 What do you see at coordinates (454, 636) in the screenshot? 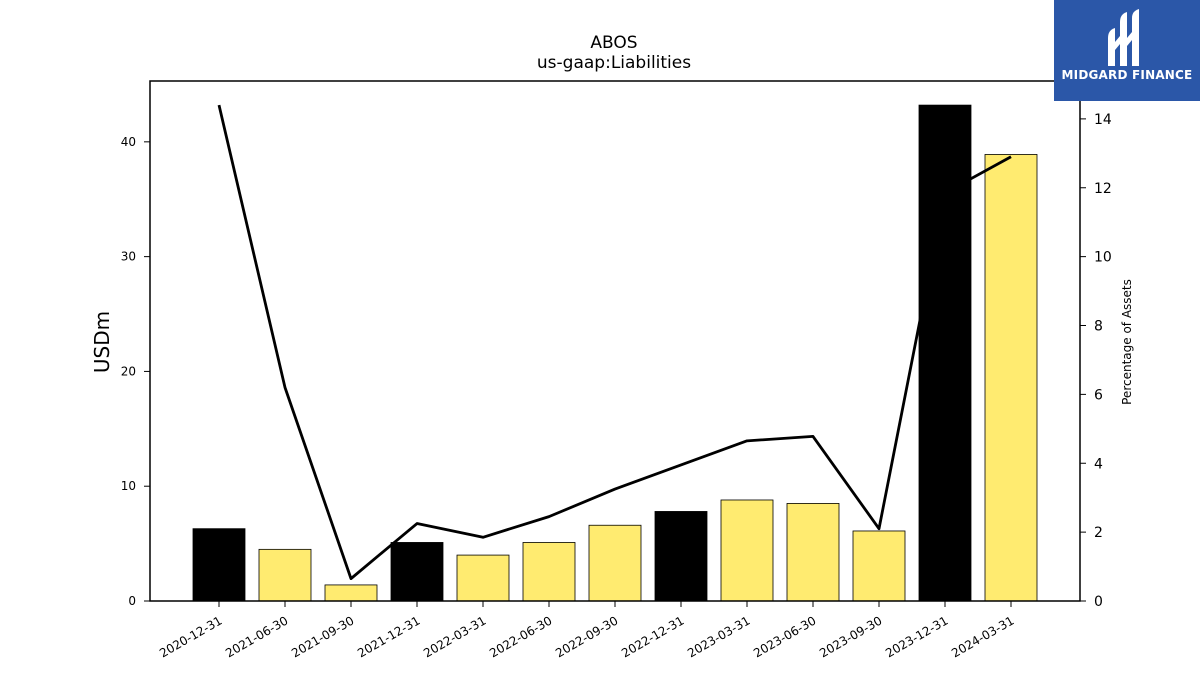
I see `x-tick-label: 2022-03-31` at bounding box center [454, 636].